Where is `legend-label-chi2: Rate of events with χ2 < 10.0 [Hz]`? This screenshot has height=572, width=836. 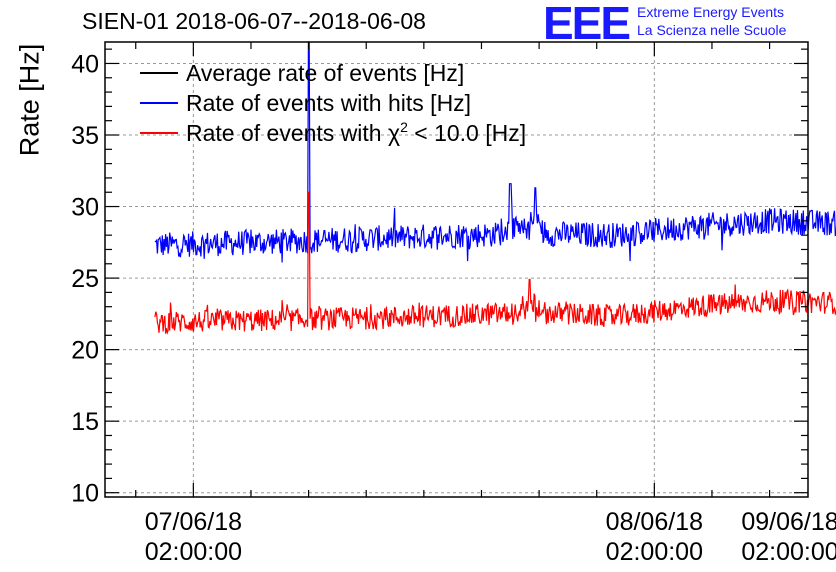
legend-label-chi2: Rate of events with χ2 < 10.0 [Hz] is located at coordinates (356, 133).